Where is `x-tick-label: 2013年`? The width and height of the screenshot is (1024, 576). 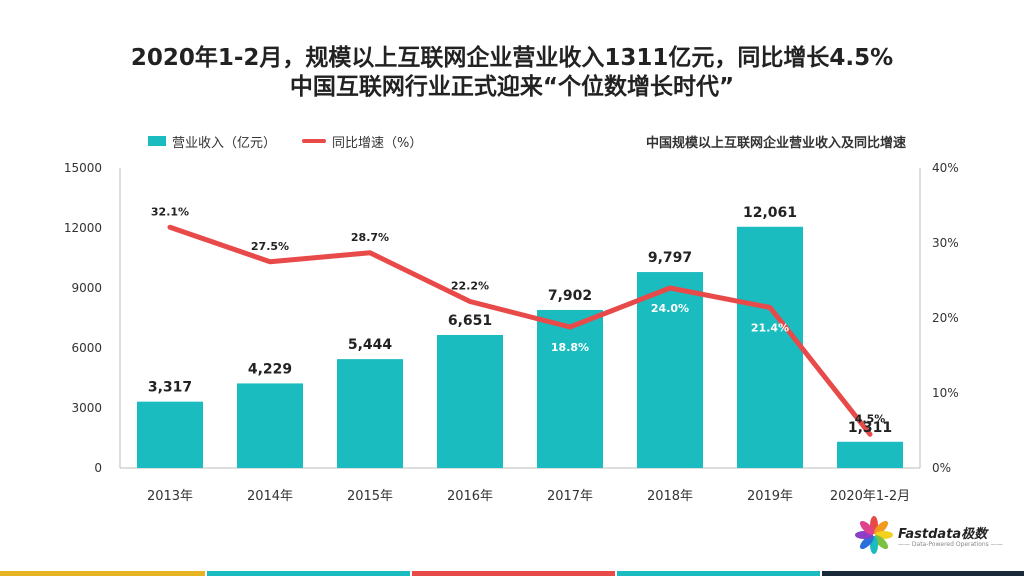 x-tick-label: 2013年 is located at coordinates (170, 496).